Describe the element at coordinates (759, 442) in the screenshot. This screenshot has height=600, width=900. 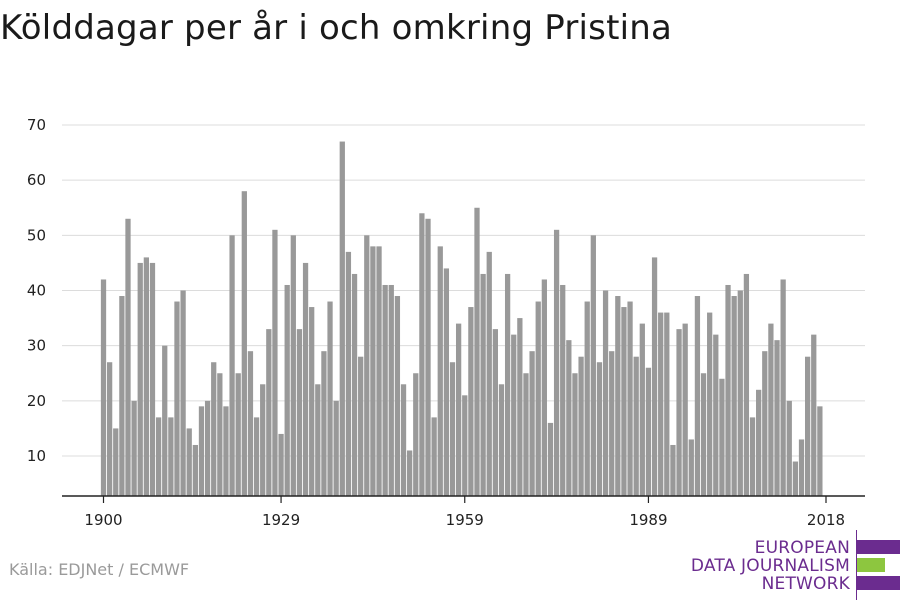
I see `bar-2007` at that location.